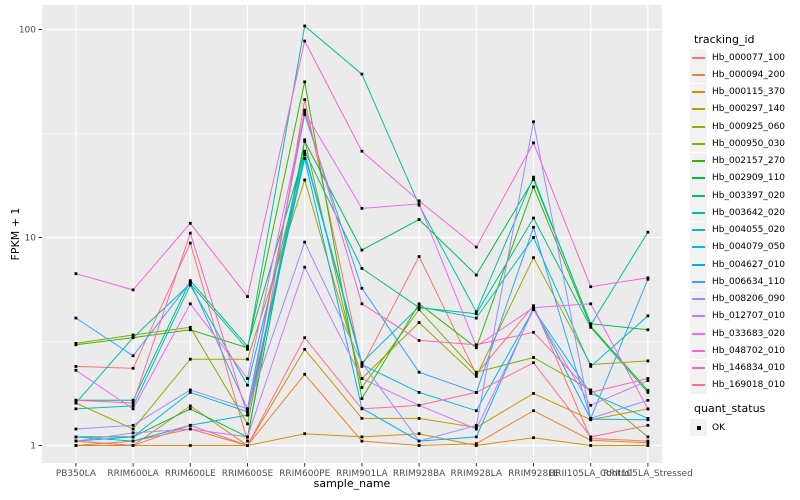 This screenshot has width=800, height=500. What do you see at coordinates (744, 144) in the screenshot?
I see `legend-item: Hb_000950_030` at bounding box center [744, 144].